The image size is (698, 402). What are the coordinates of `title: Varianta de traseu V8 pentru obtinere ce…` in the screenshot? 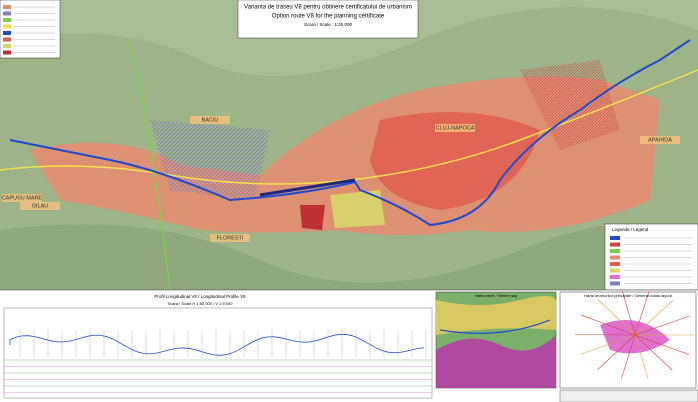 It's located at (328, 8).